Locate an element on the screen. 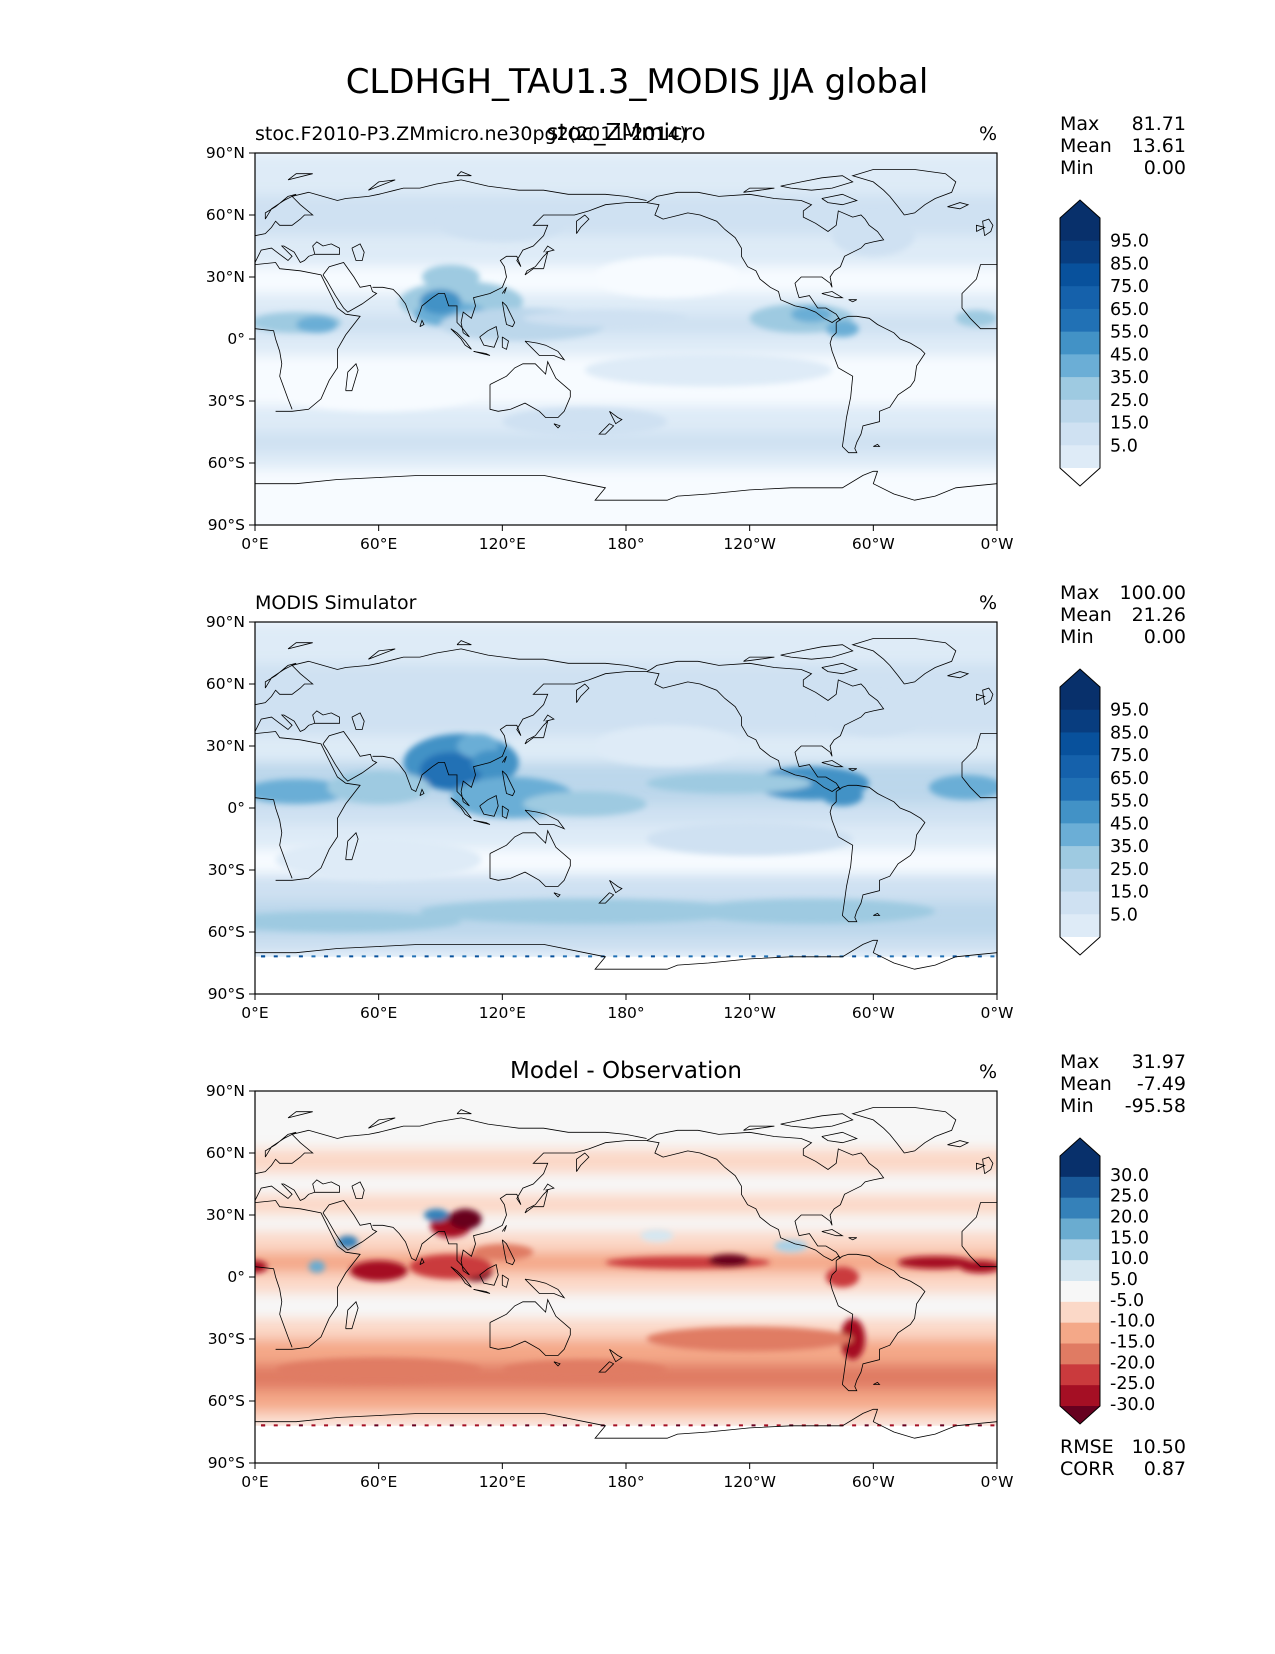 The height and width of the screenshot is (1654, 1275). x-tick-label: 180° is located at coordinates (625, 1482).